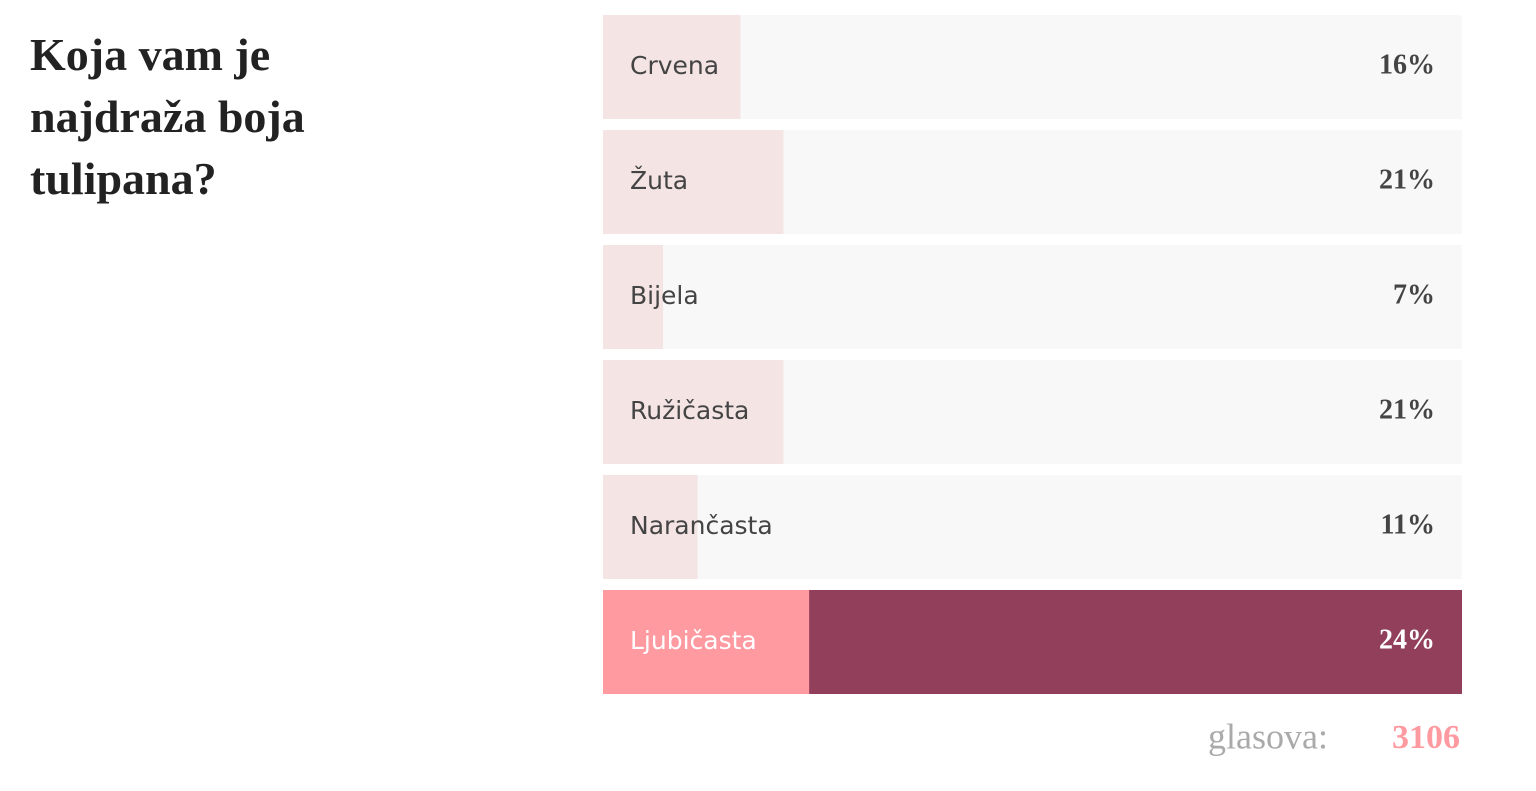 This screenshot has height=791, width=1536. I want to click on option-percent: 7%, so click(1414, 294).